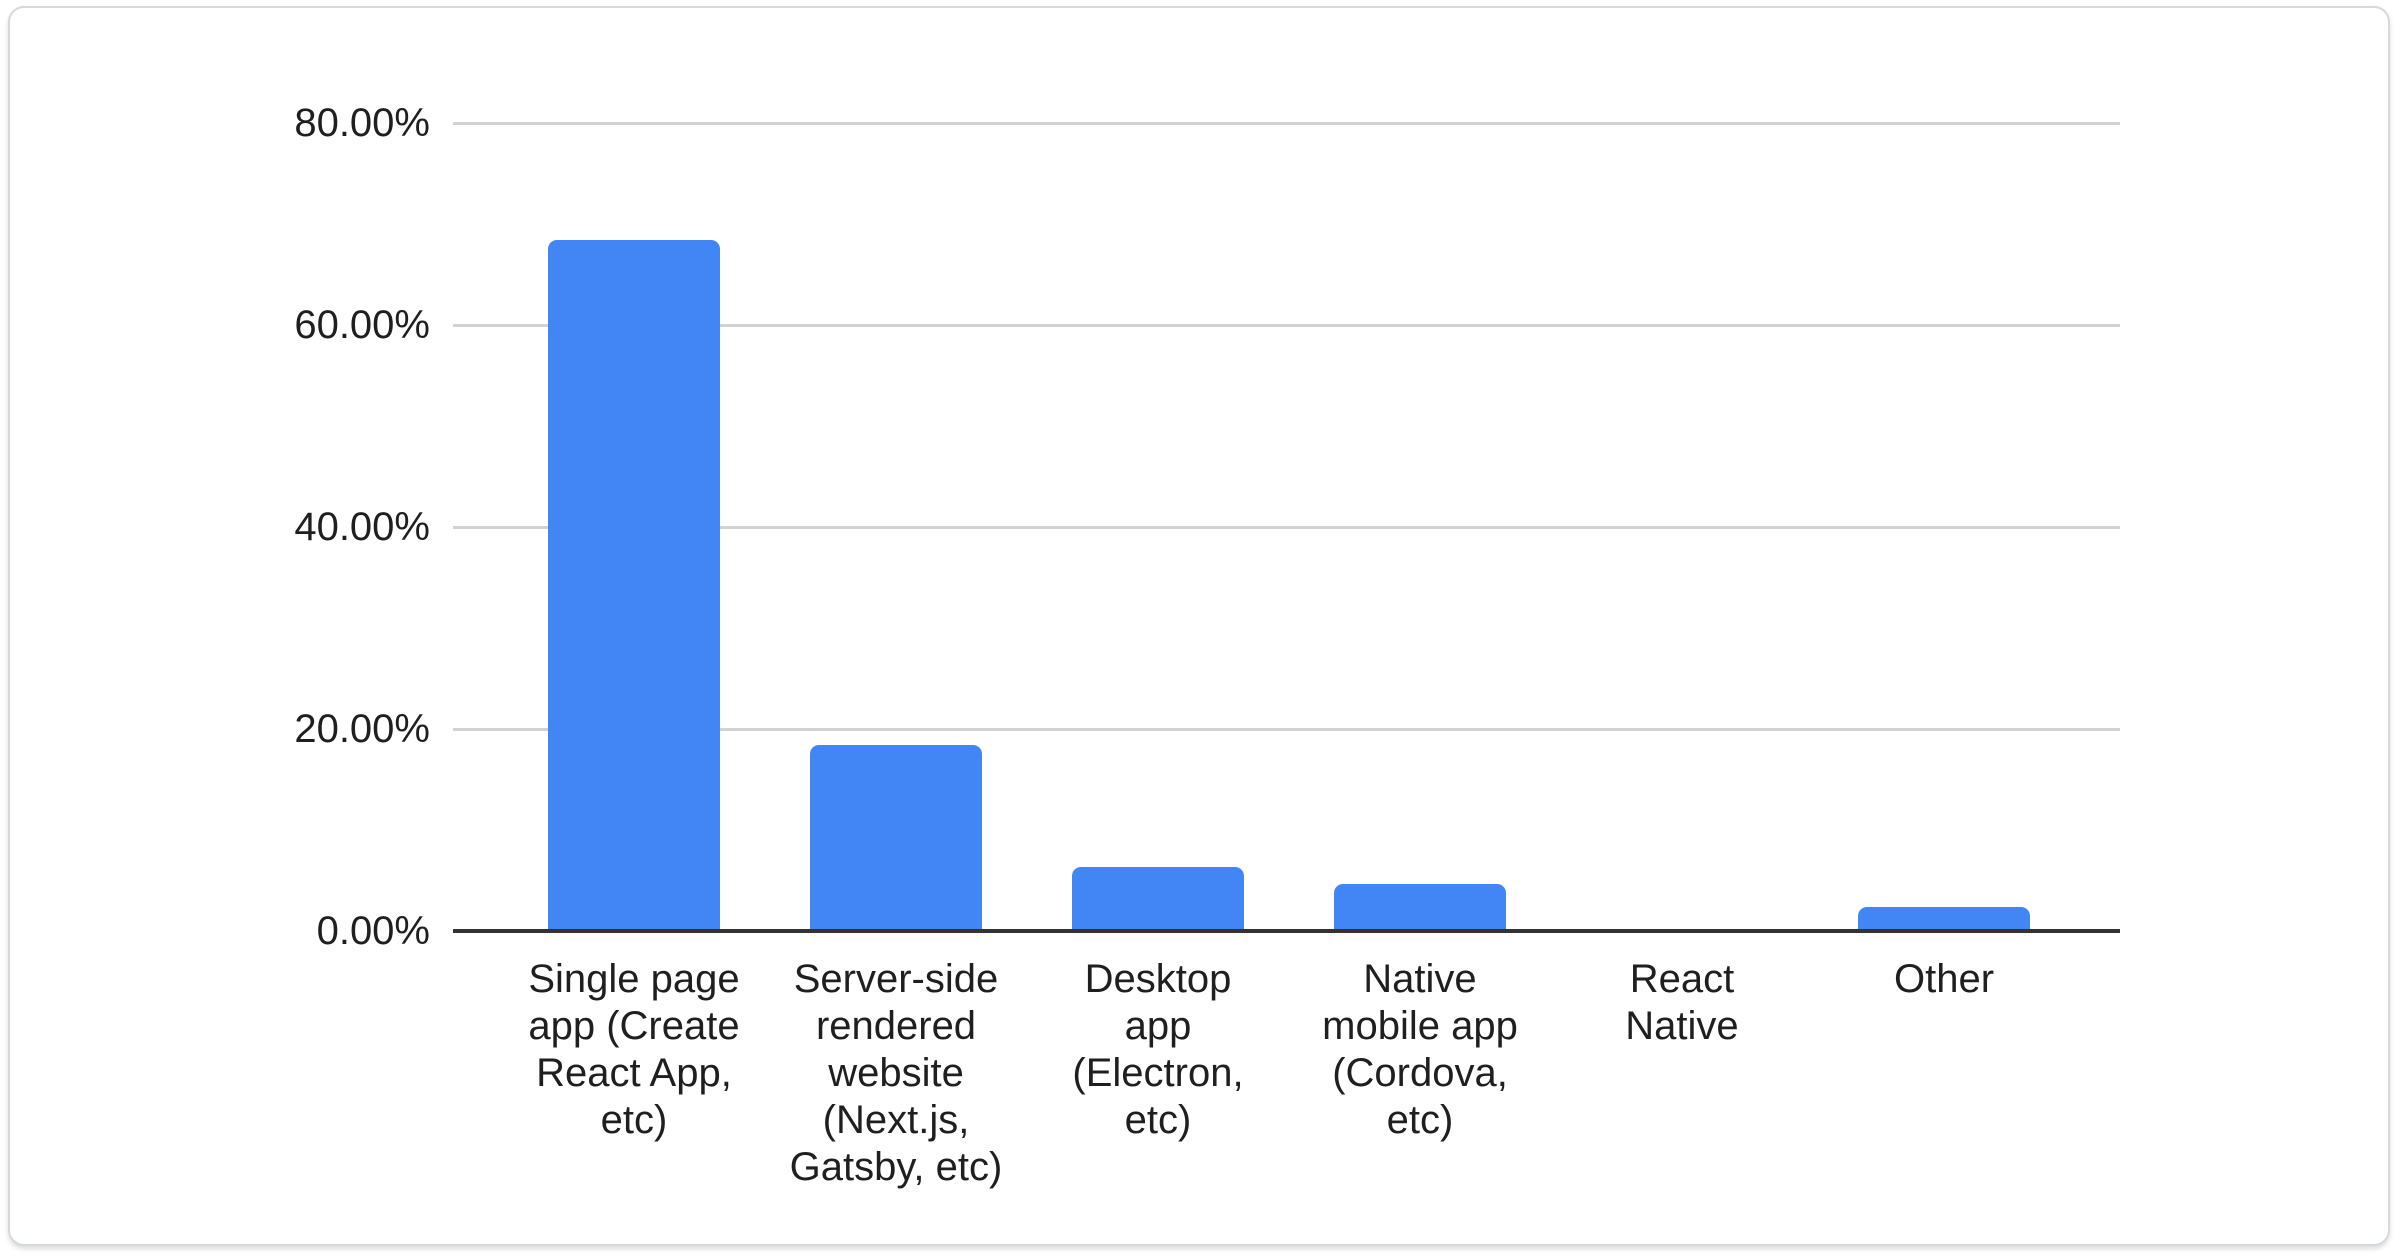 The image size is (2400, 1256). I want to click on x-axis-category-label: Desktop app (Electron, etc), so click(1158, 1049).